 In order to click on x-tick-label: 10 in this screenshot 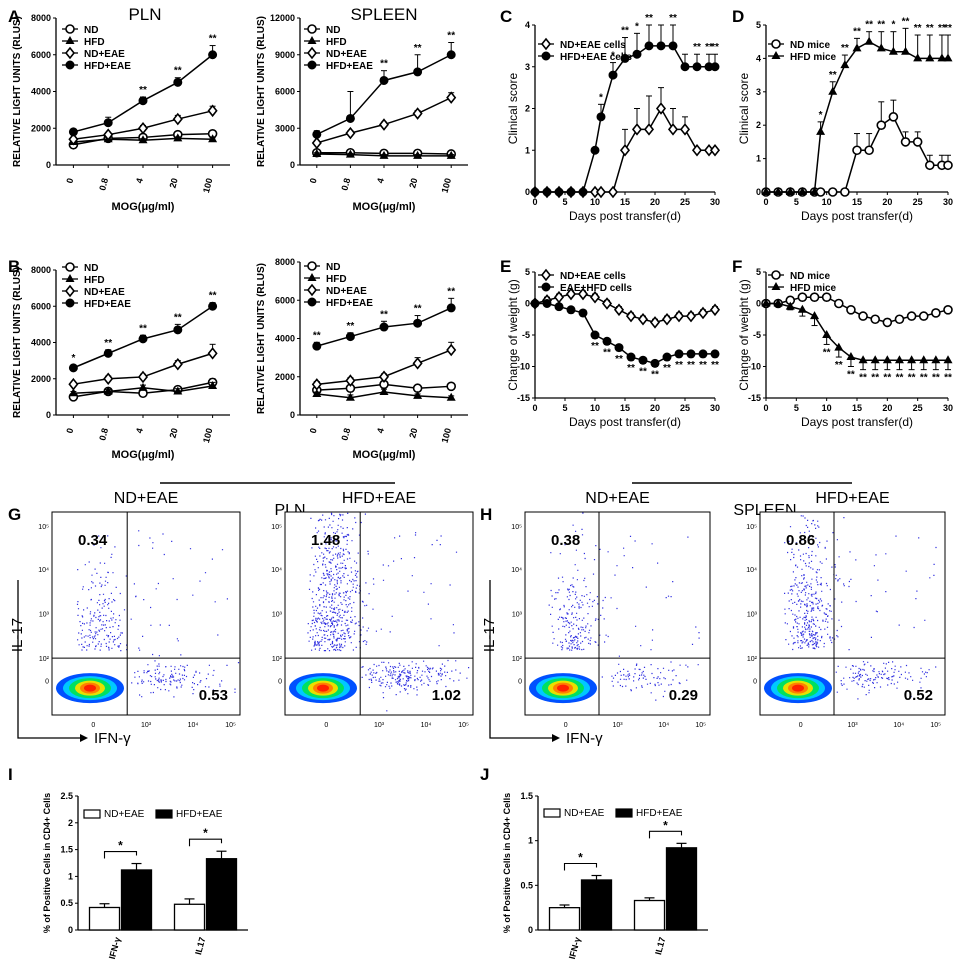, I will do `click(595, 202)`.